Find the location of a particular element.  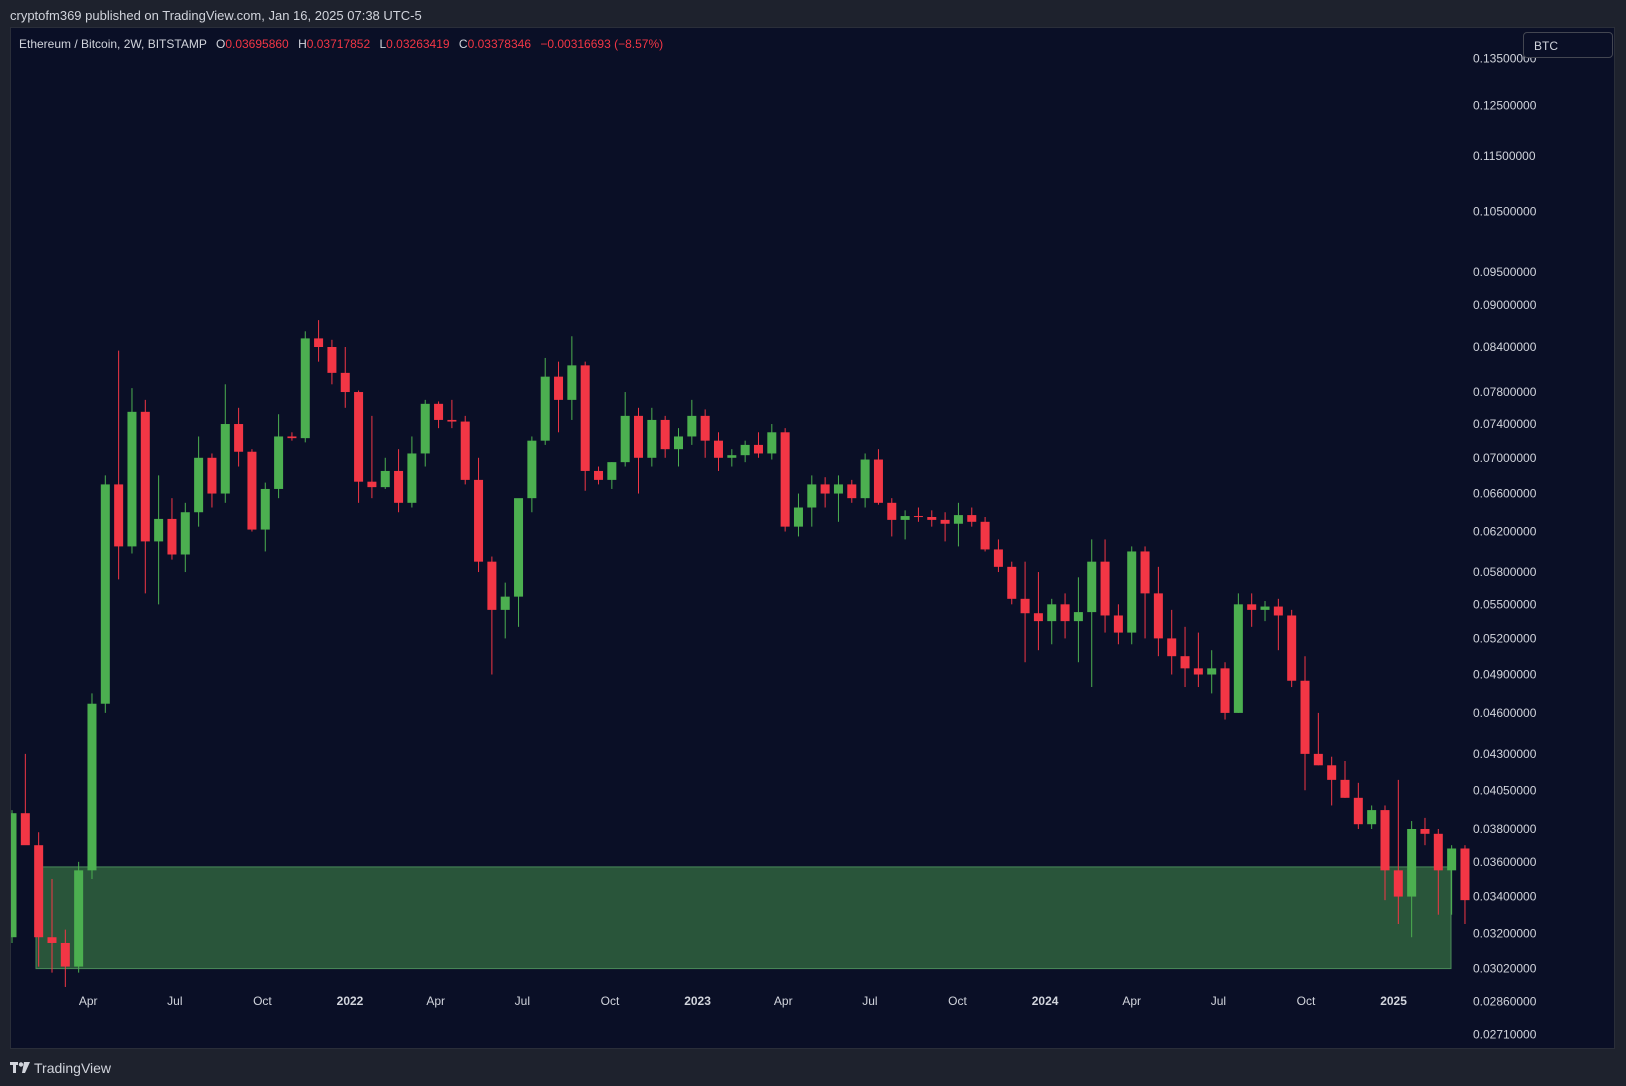

y-tick-label: 0.07800000 is located at coordinates (1505, 392).